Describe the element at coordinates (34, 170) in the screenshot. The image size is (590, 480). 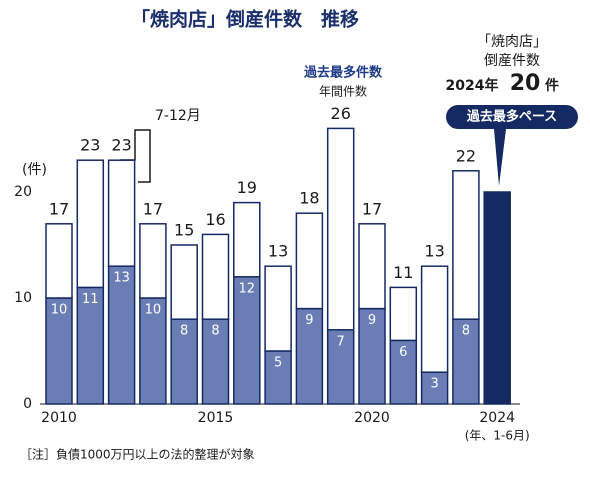
I see `y-unit: (件)` at that location.